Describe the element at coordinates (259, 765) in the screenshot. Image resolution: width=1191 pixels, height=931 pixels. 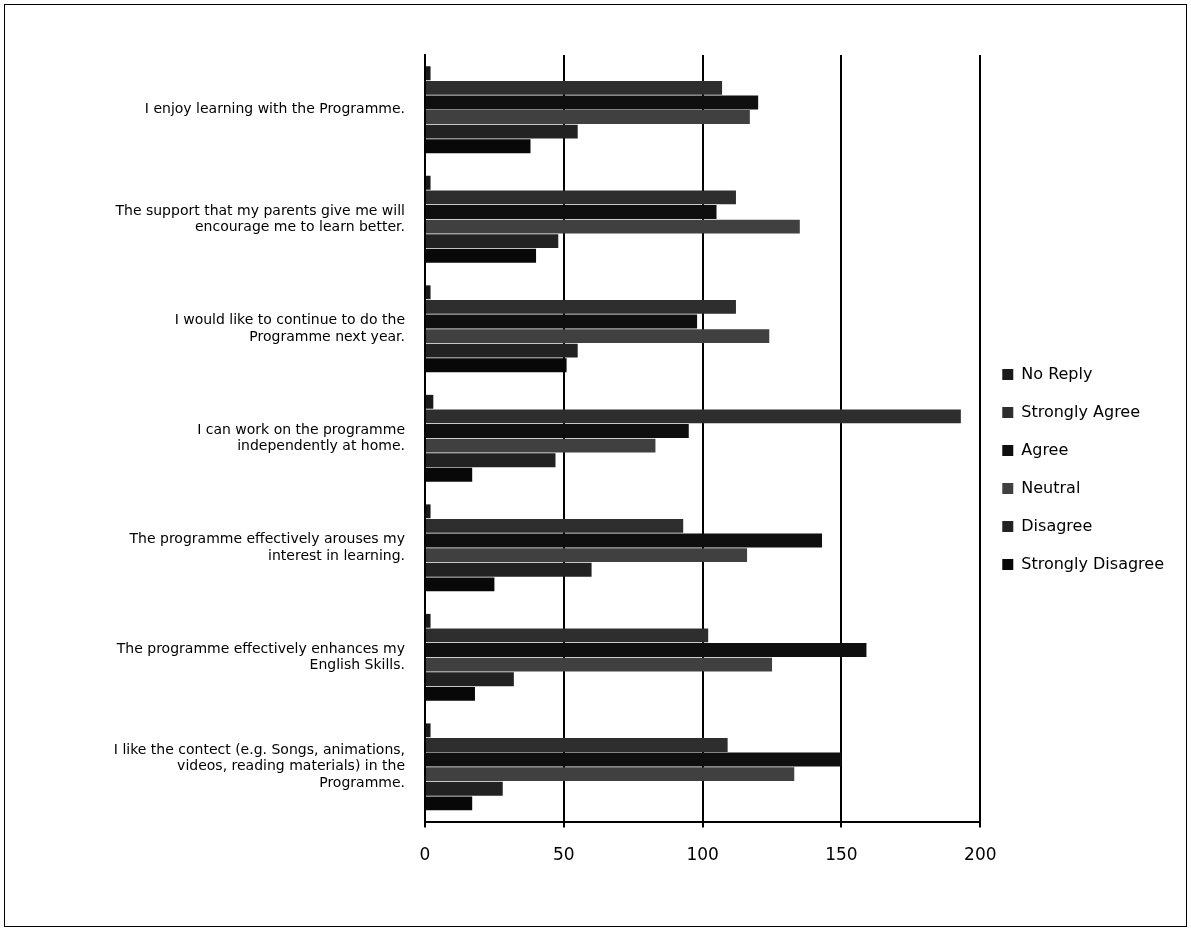
I see `y-tick-label: I like the contect (e.g. Songs, animations, videos, reading materials) in the Programme.` at that location.